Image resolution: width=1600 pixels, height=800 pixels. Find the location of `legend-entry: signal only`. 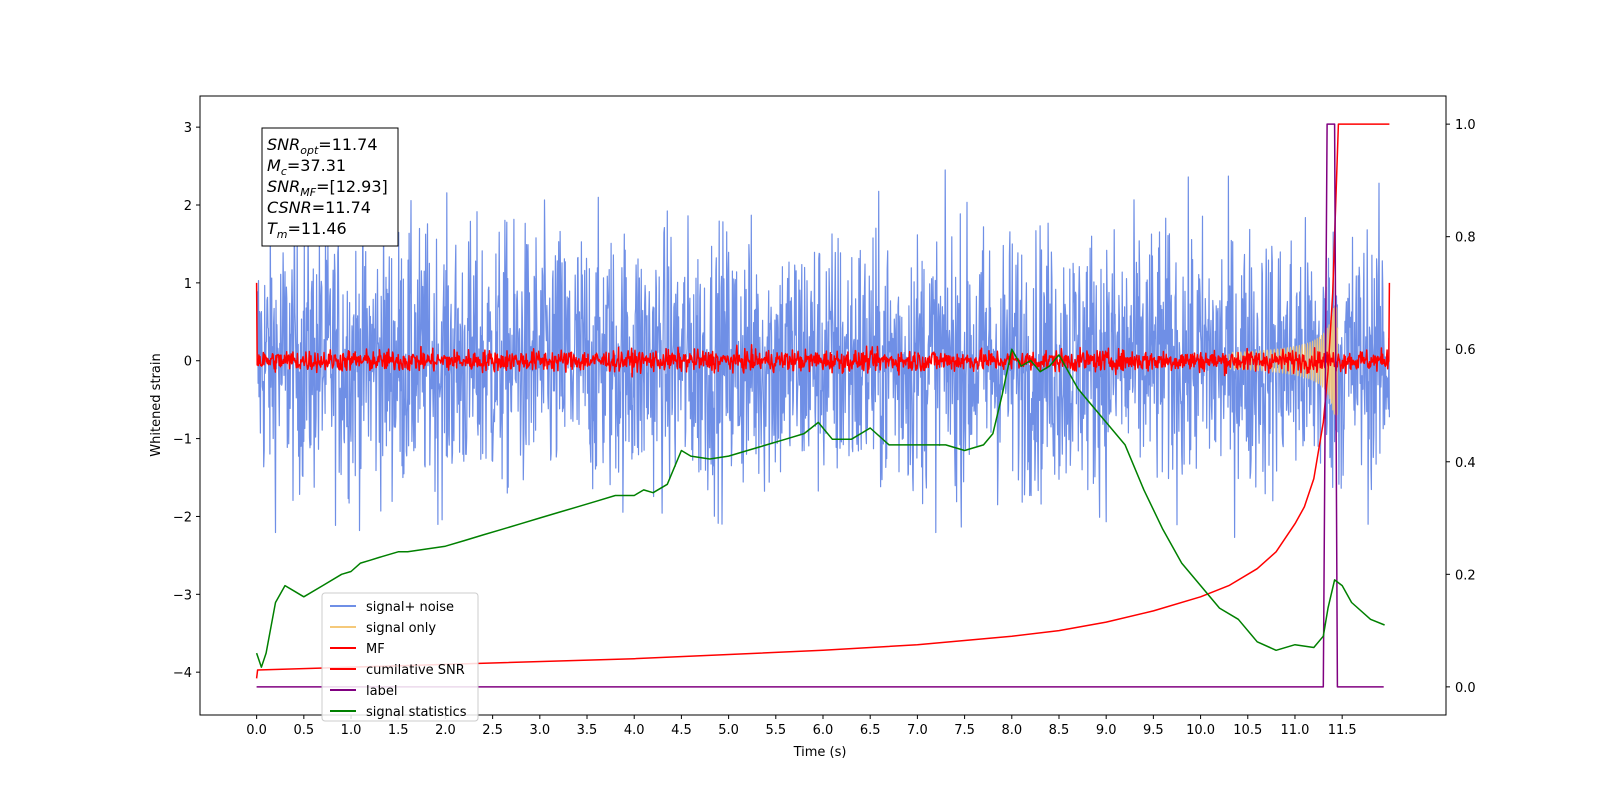

legend-entry: signal only is located at coordinates (401, 628).